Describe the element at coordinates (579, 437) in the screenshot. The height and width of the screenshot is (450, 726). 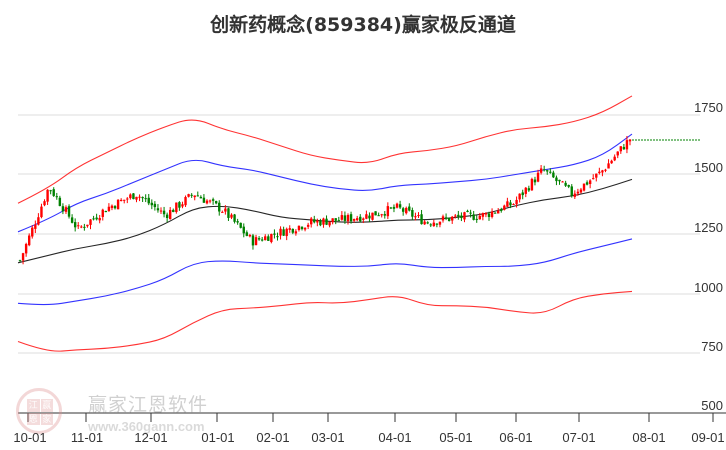
I see `x-tick-label: 07-01` at that location.